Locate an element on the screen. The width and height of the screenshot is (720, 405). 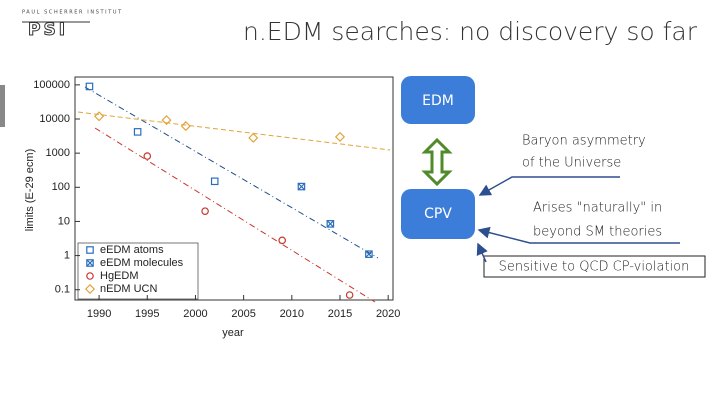
legend-label: eEDM atoms is located at coordinates (132, 250).